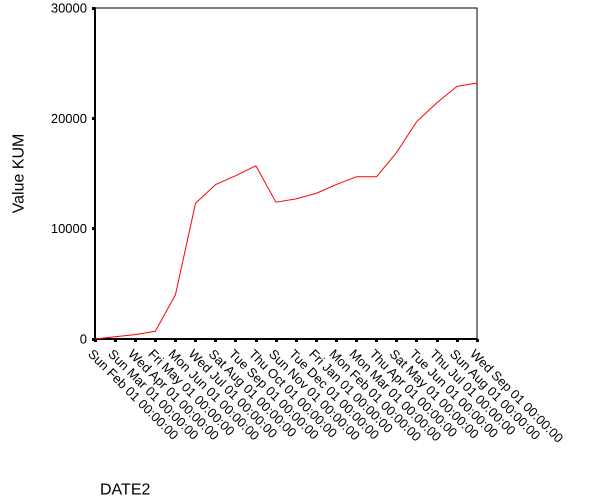 Image resolution: width=603 pixels, height=500 pixels. I want to click on y-tick-label: 0, so click(83, 339).